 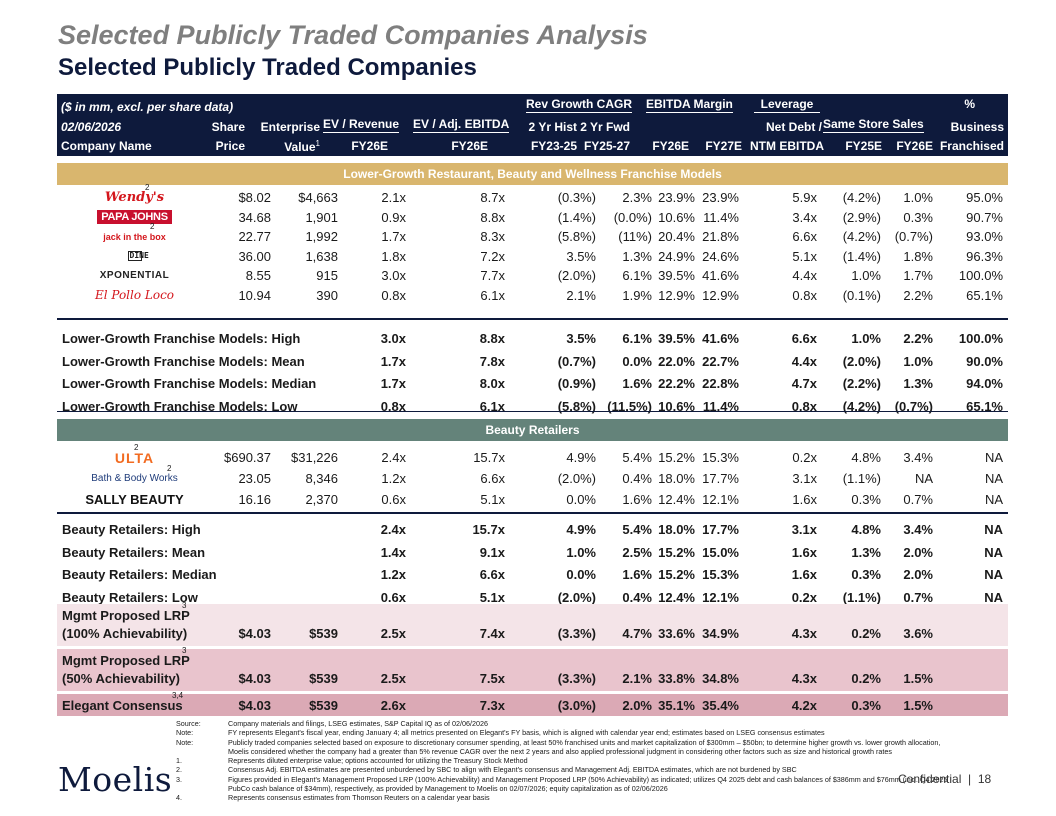 What do you see at coordinates (576, 361) in the screenshot?
I see `cell-hist-cagr: (0.7%)` at bounding box center [576, 361].